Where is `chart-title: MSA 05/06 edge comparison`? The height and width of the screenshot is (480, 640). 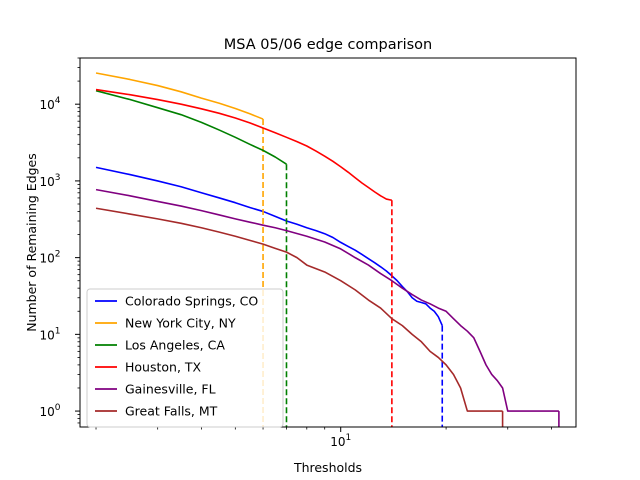
chart-title: MSA 05/06 edge comparison is located at coordinates (328, 45).